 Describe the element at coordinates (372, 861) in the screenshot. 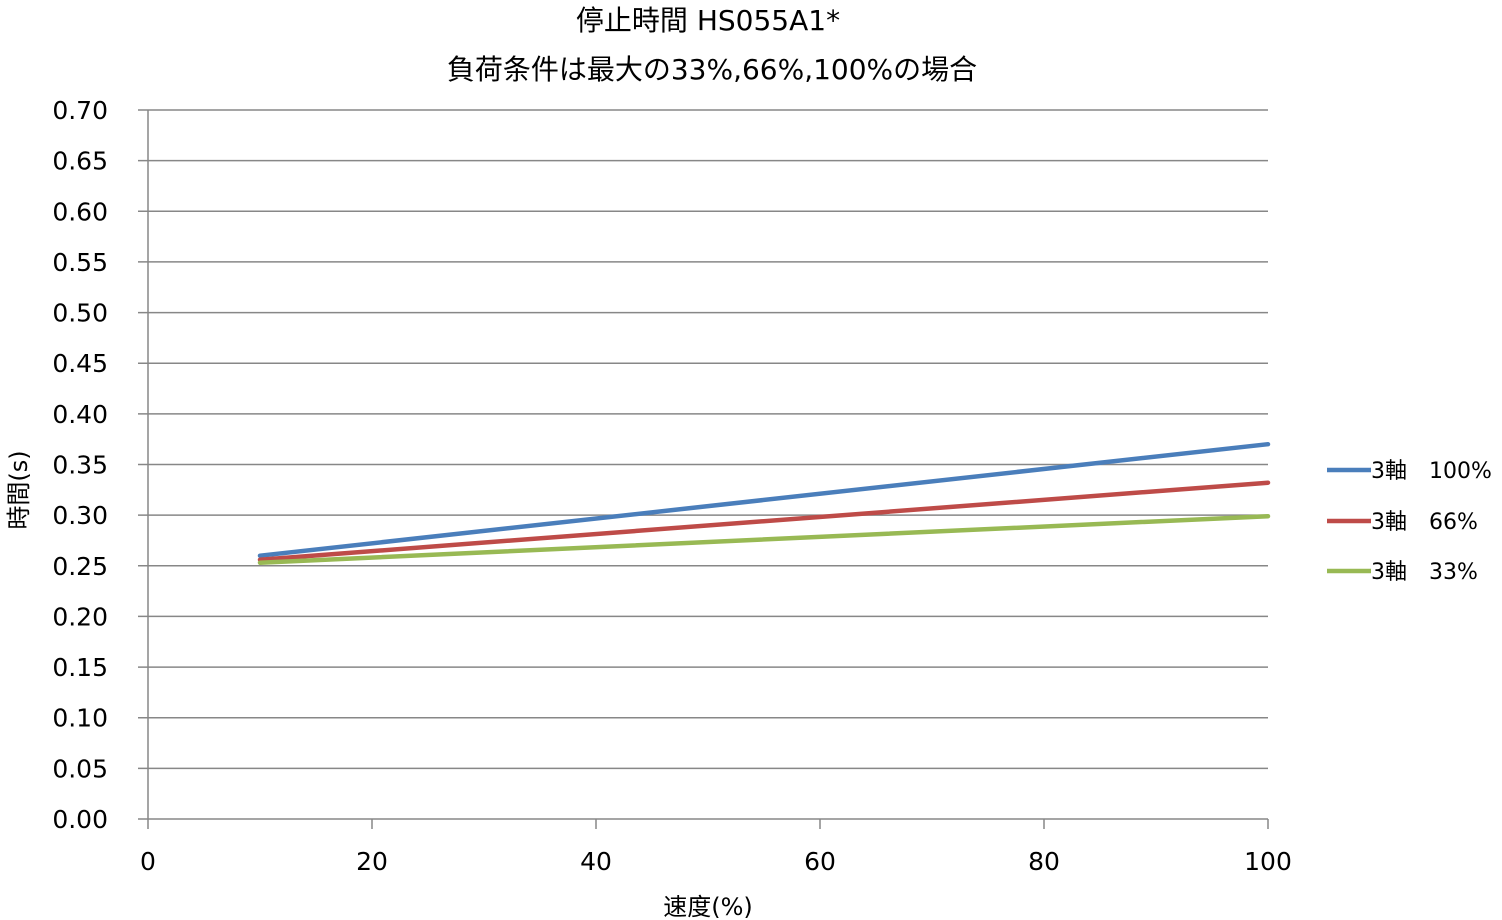

I see `x-tick-label: 20` at that location.